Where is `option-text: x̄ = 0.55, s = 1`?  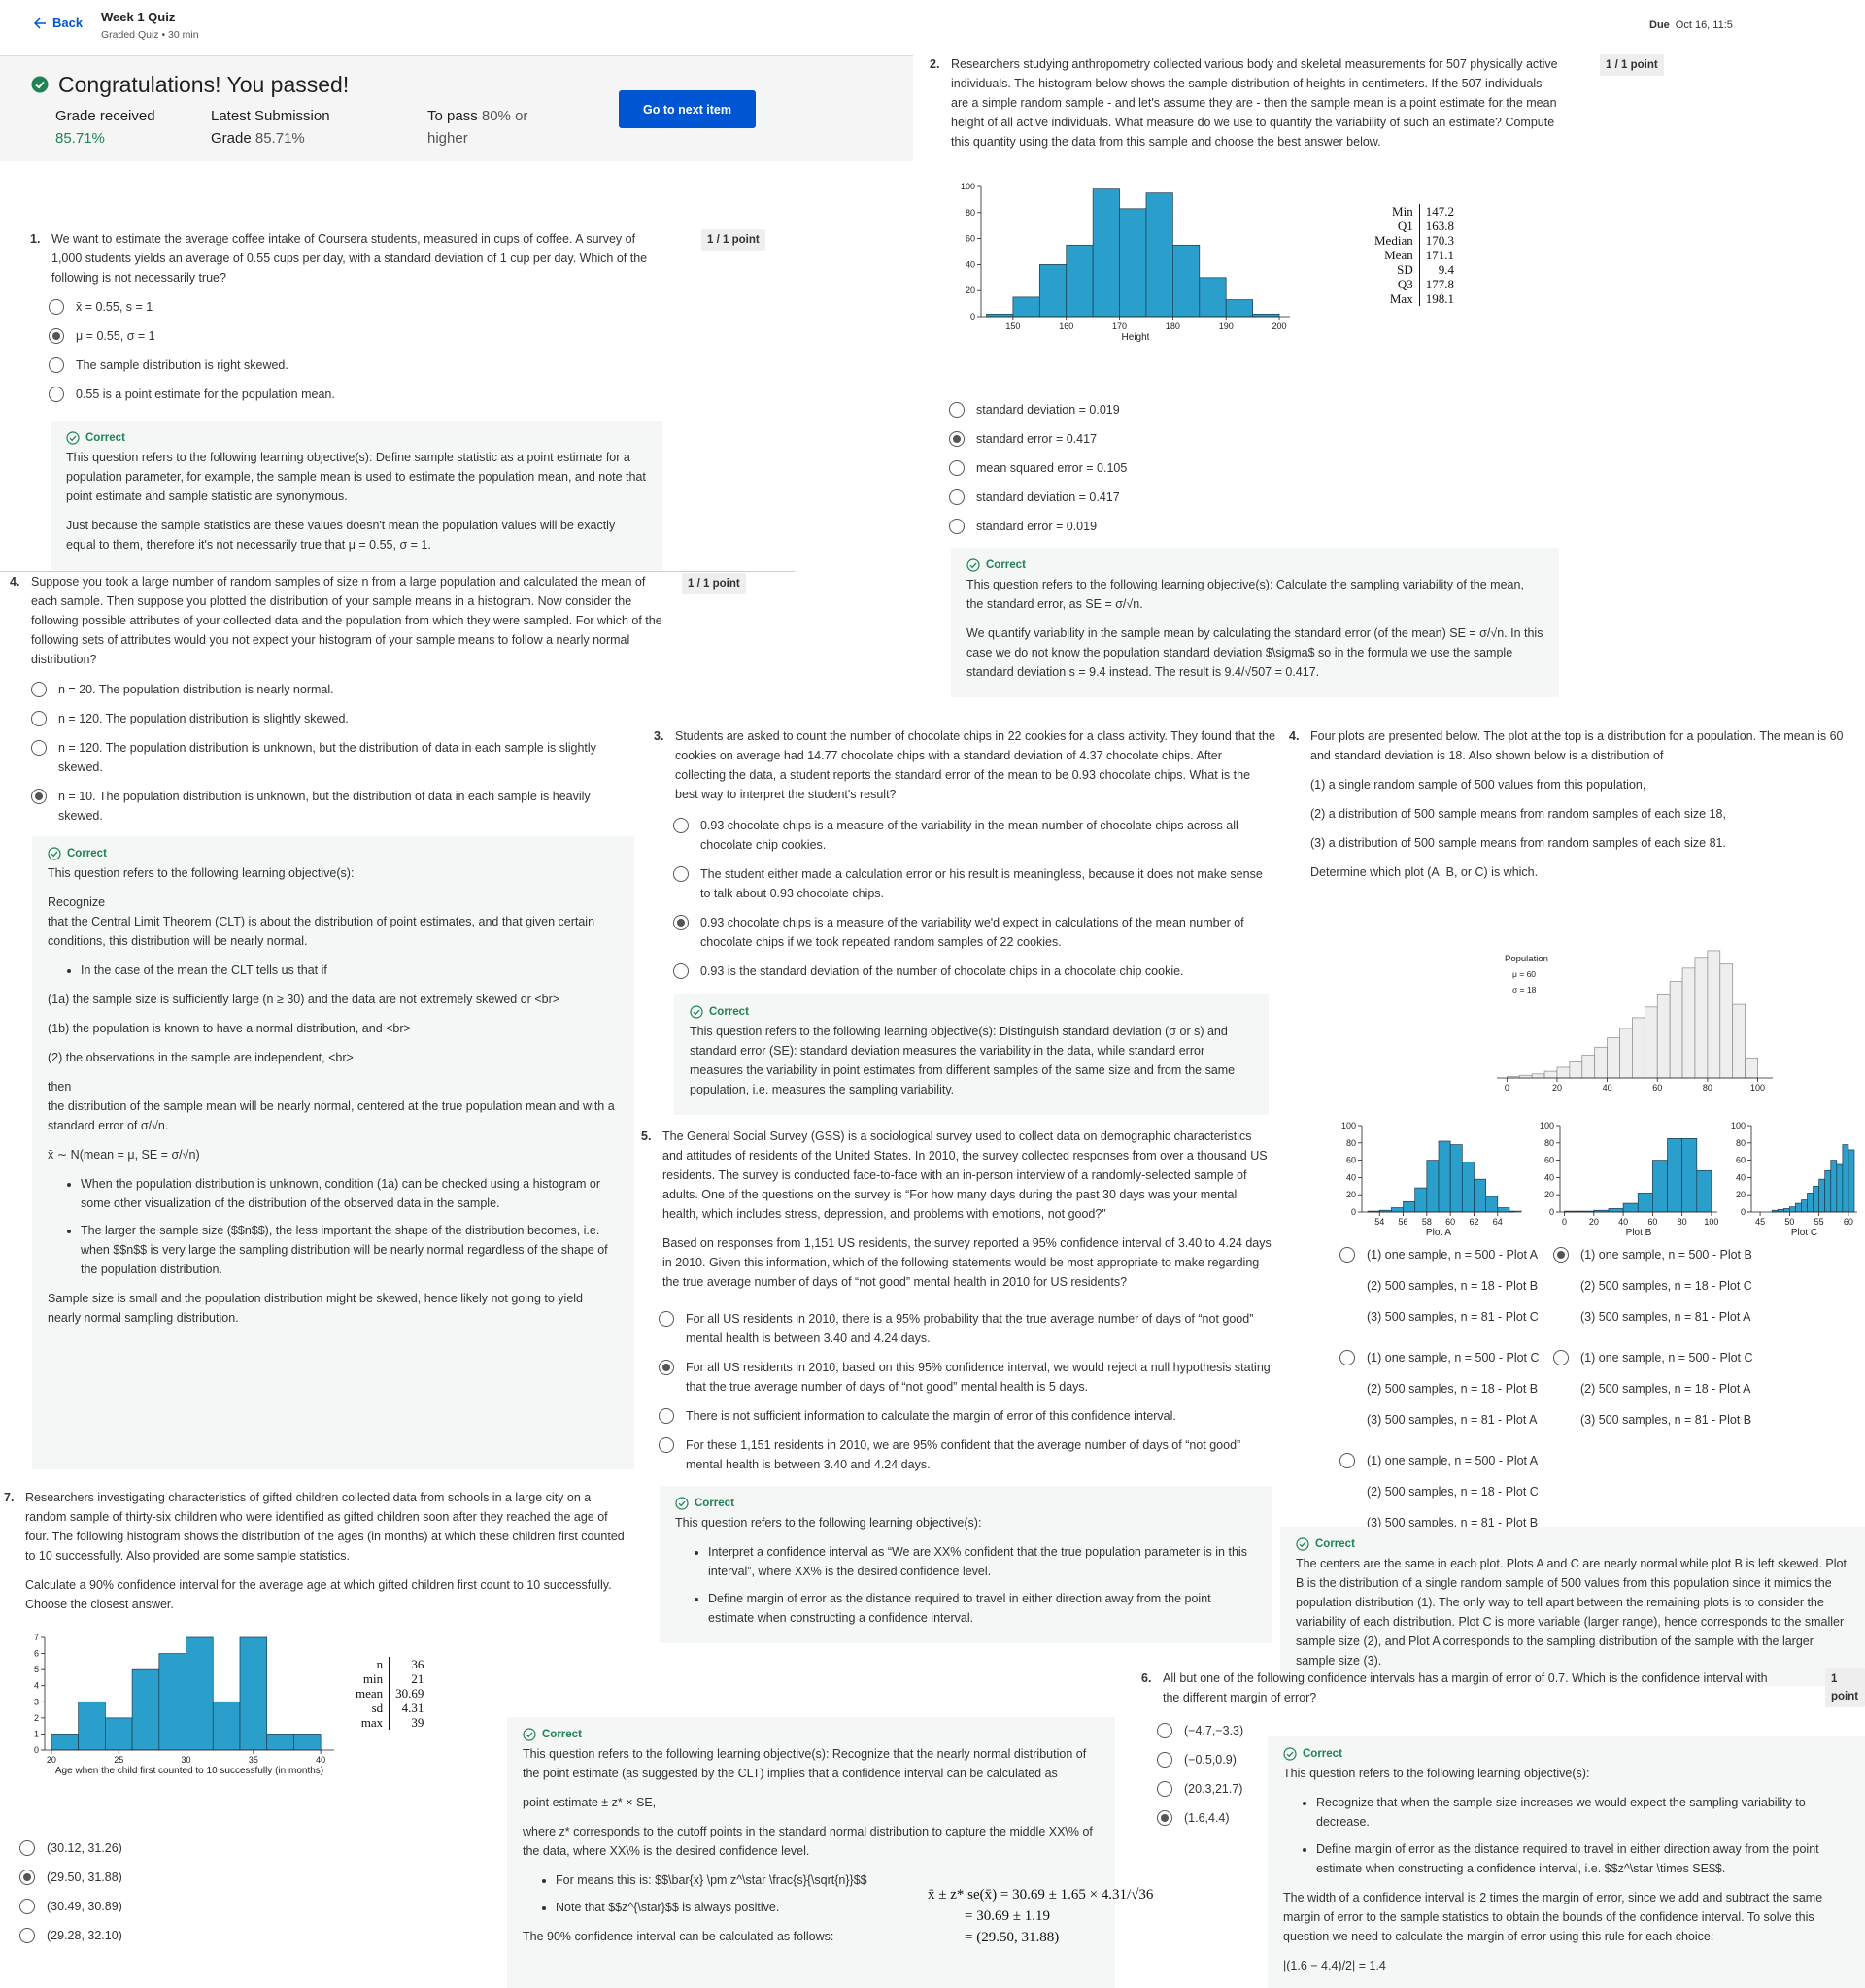
option-text: x̄ = 0.55, s = 1 is located at coordinates (114, 307).